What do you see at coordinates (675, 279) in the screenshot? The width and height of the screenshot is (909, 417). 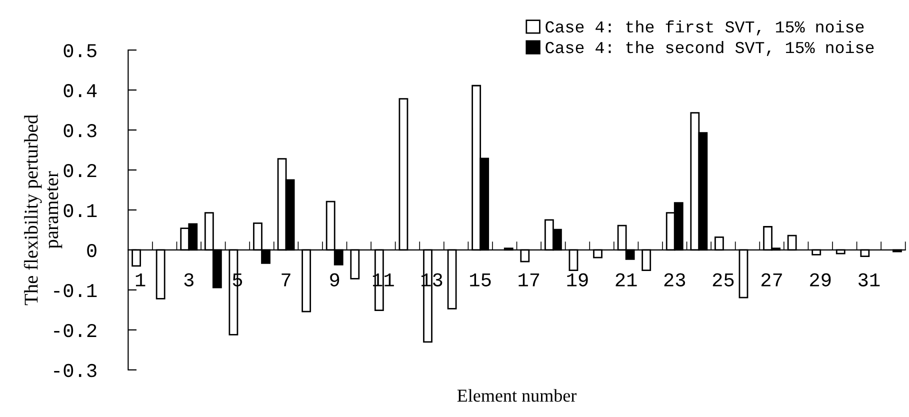 I see `x-tick-label: 23` at bounding box center [675, 279].